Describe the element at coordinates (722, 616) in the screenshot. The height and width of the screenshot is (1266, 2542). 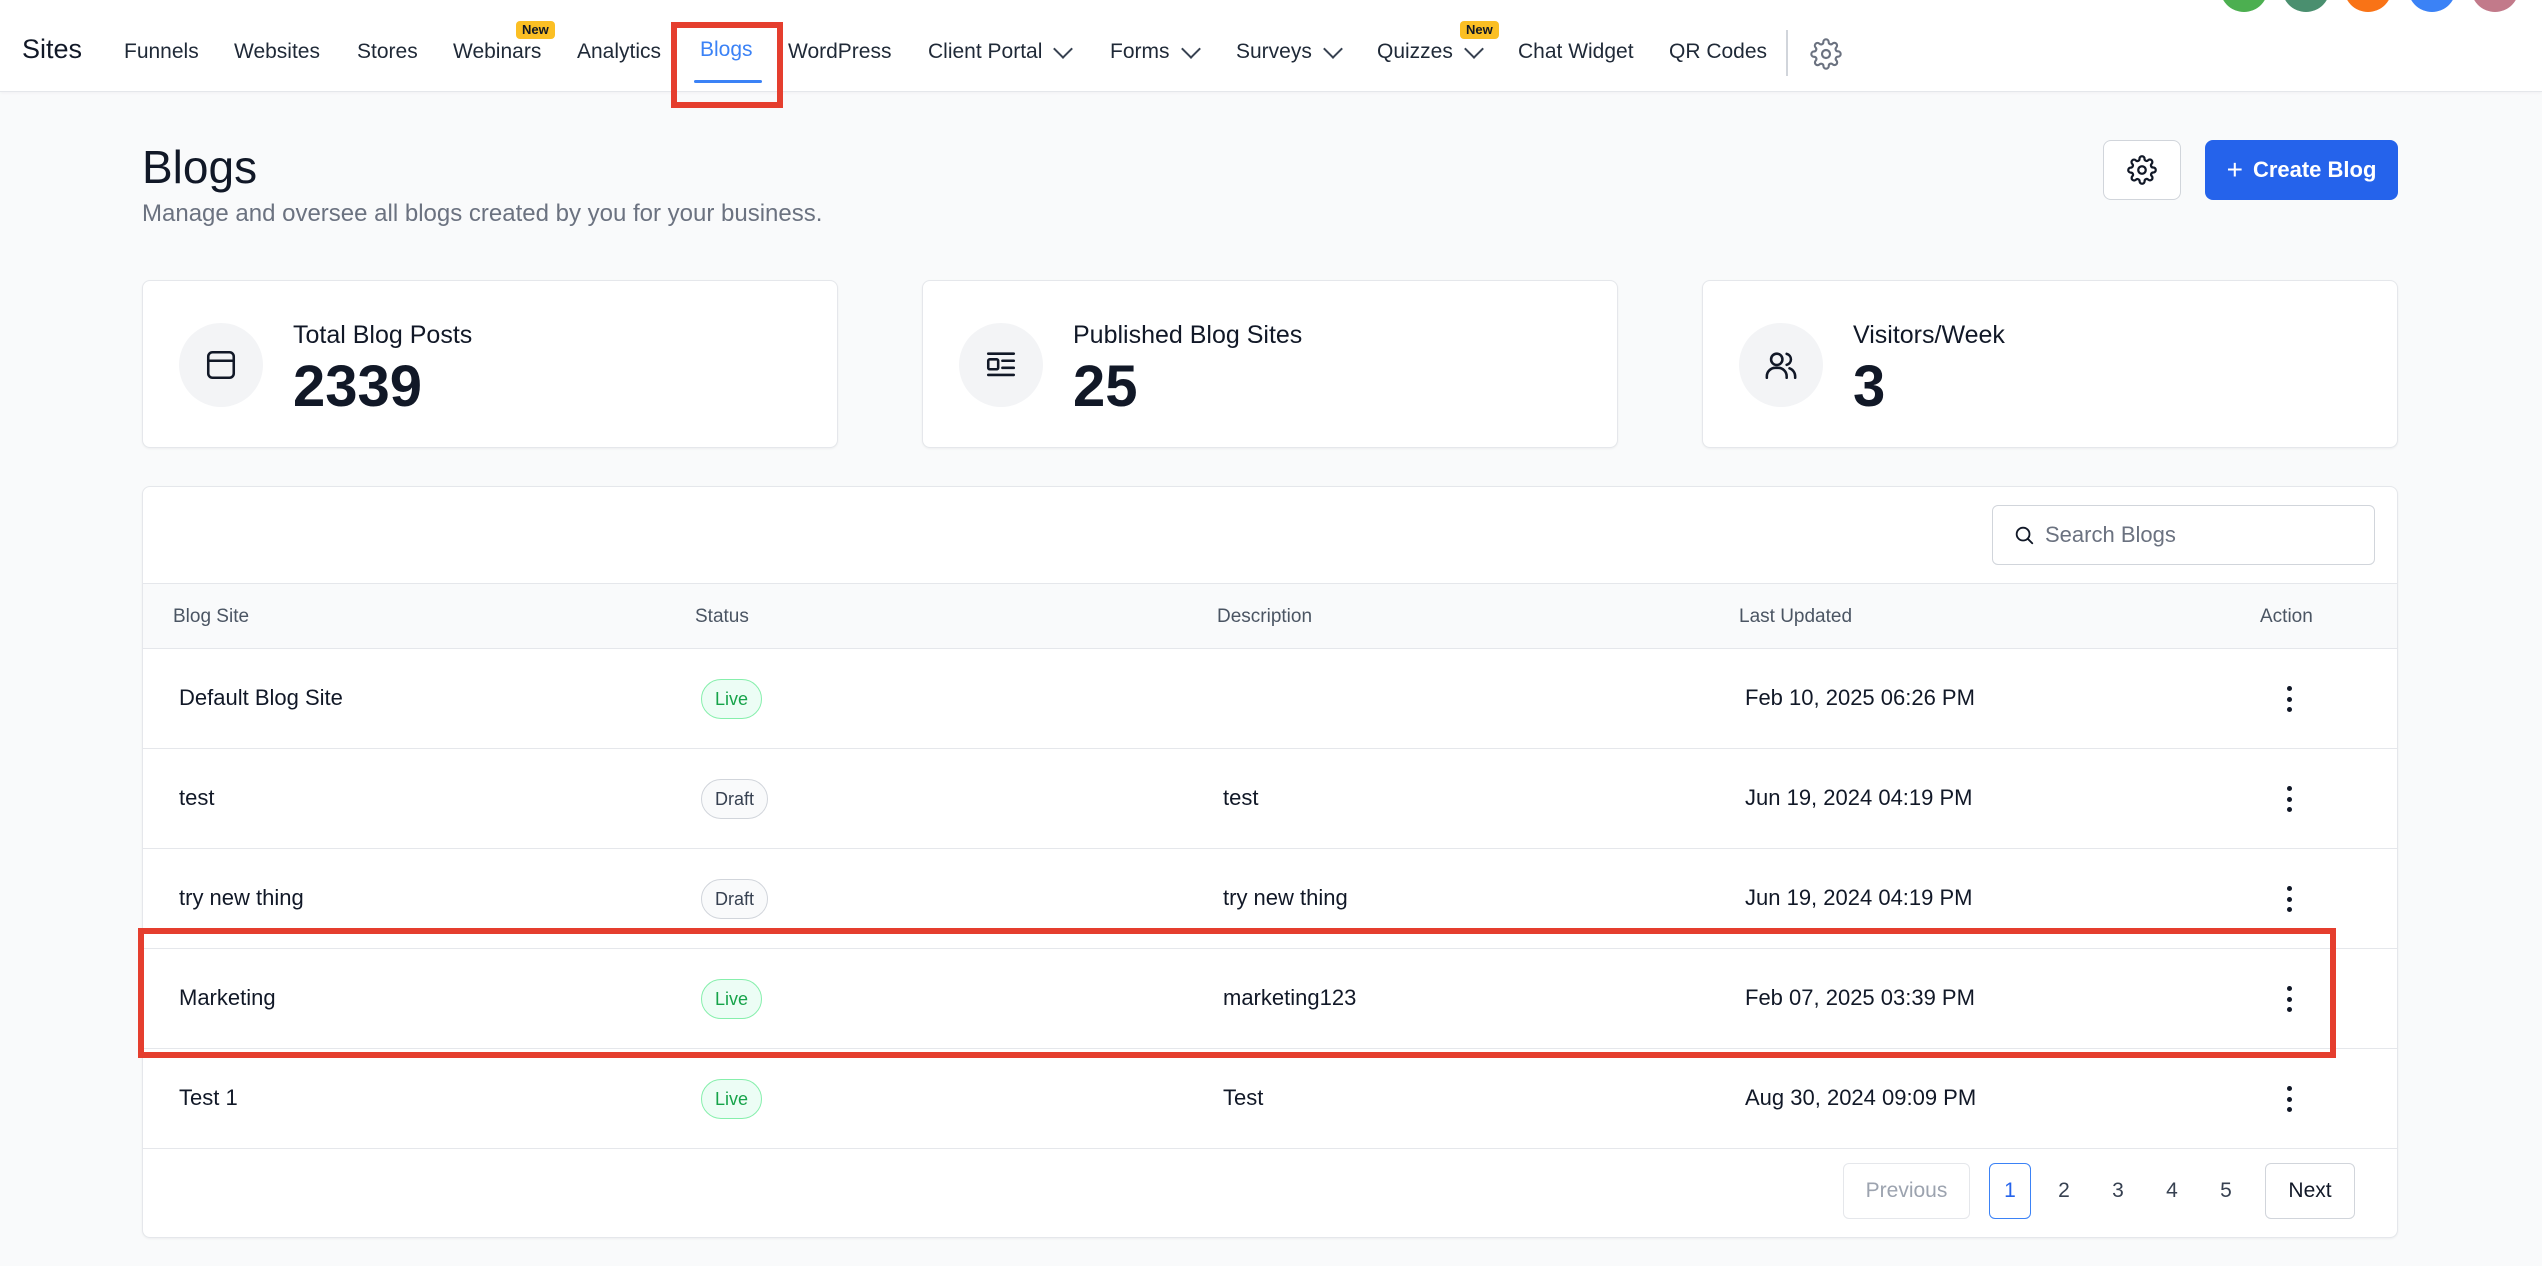
I see `column-header-status: Status` at that location.